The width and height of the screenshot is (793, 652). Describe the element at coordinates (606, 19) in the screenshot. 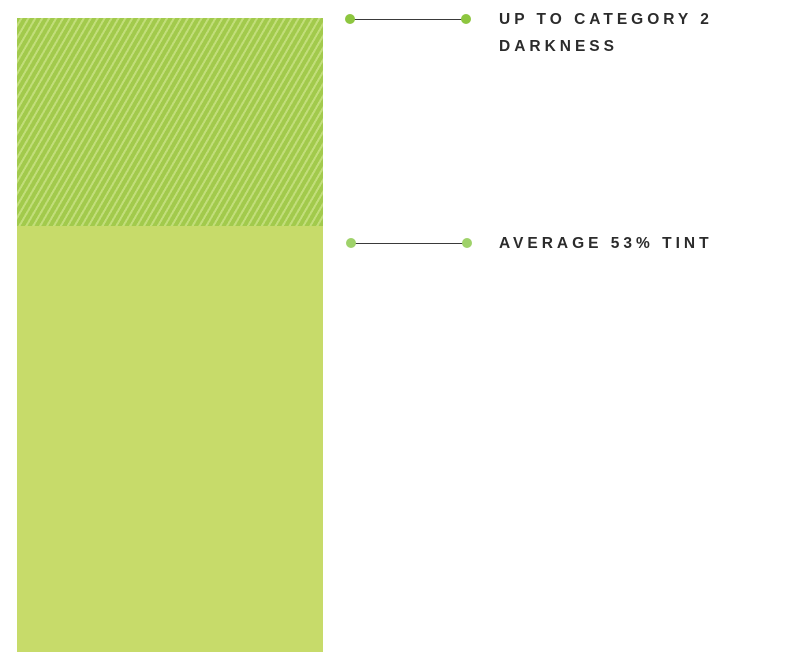

I see `label-line-1: UP TO CATEGORY 2` at that location.